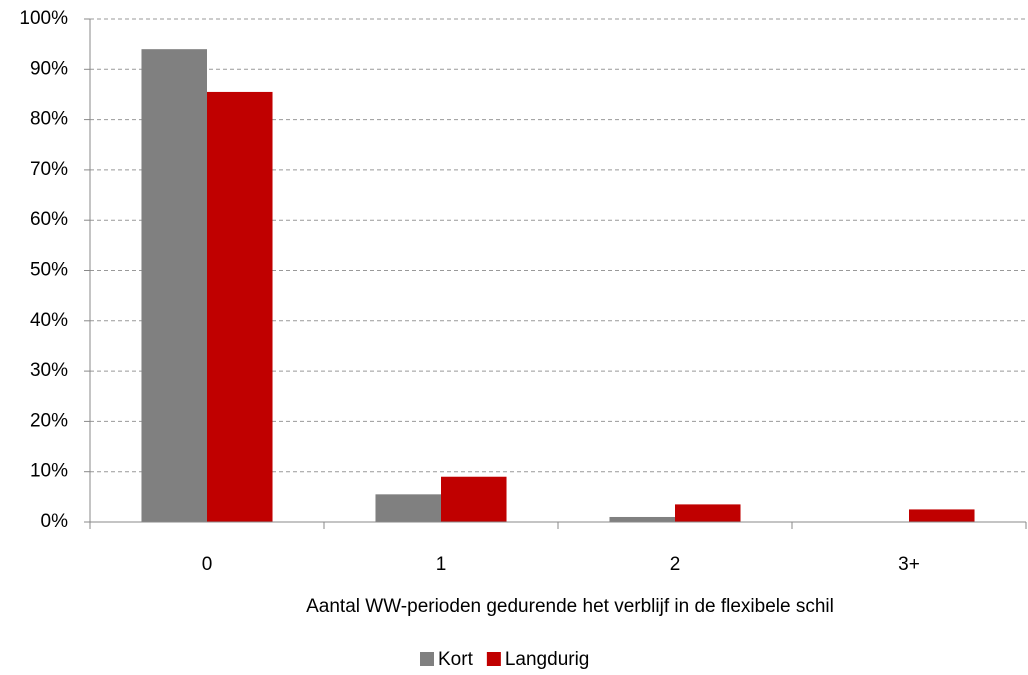 Image resolution: width=1028 pixels, height=675 pixels. What do you see at coordinates (49, 370) in the screenshot?
I see `y-tick-label: 30%` at bounding box center [49, 370].